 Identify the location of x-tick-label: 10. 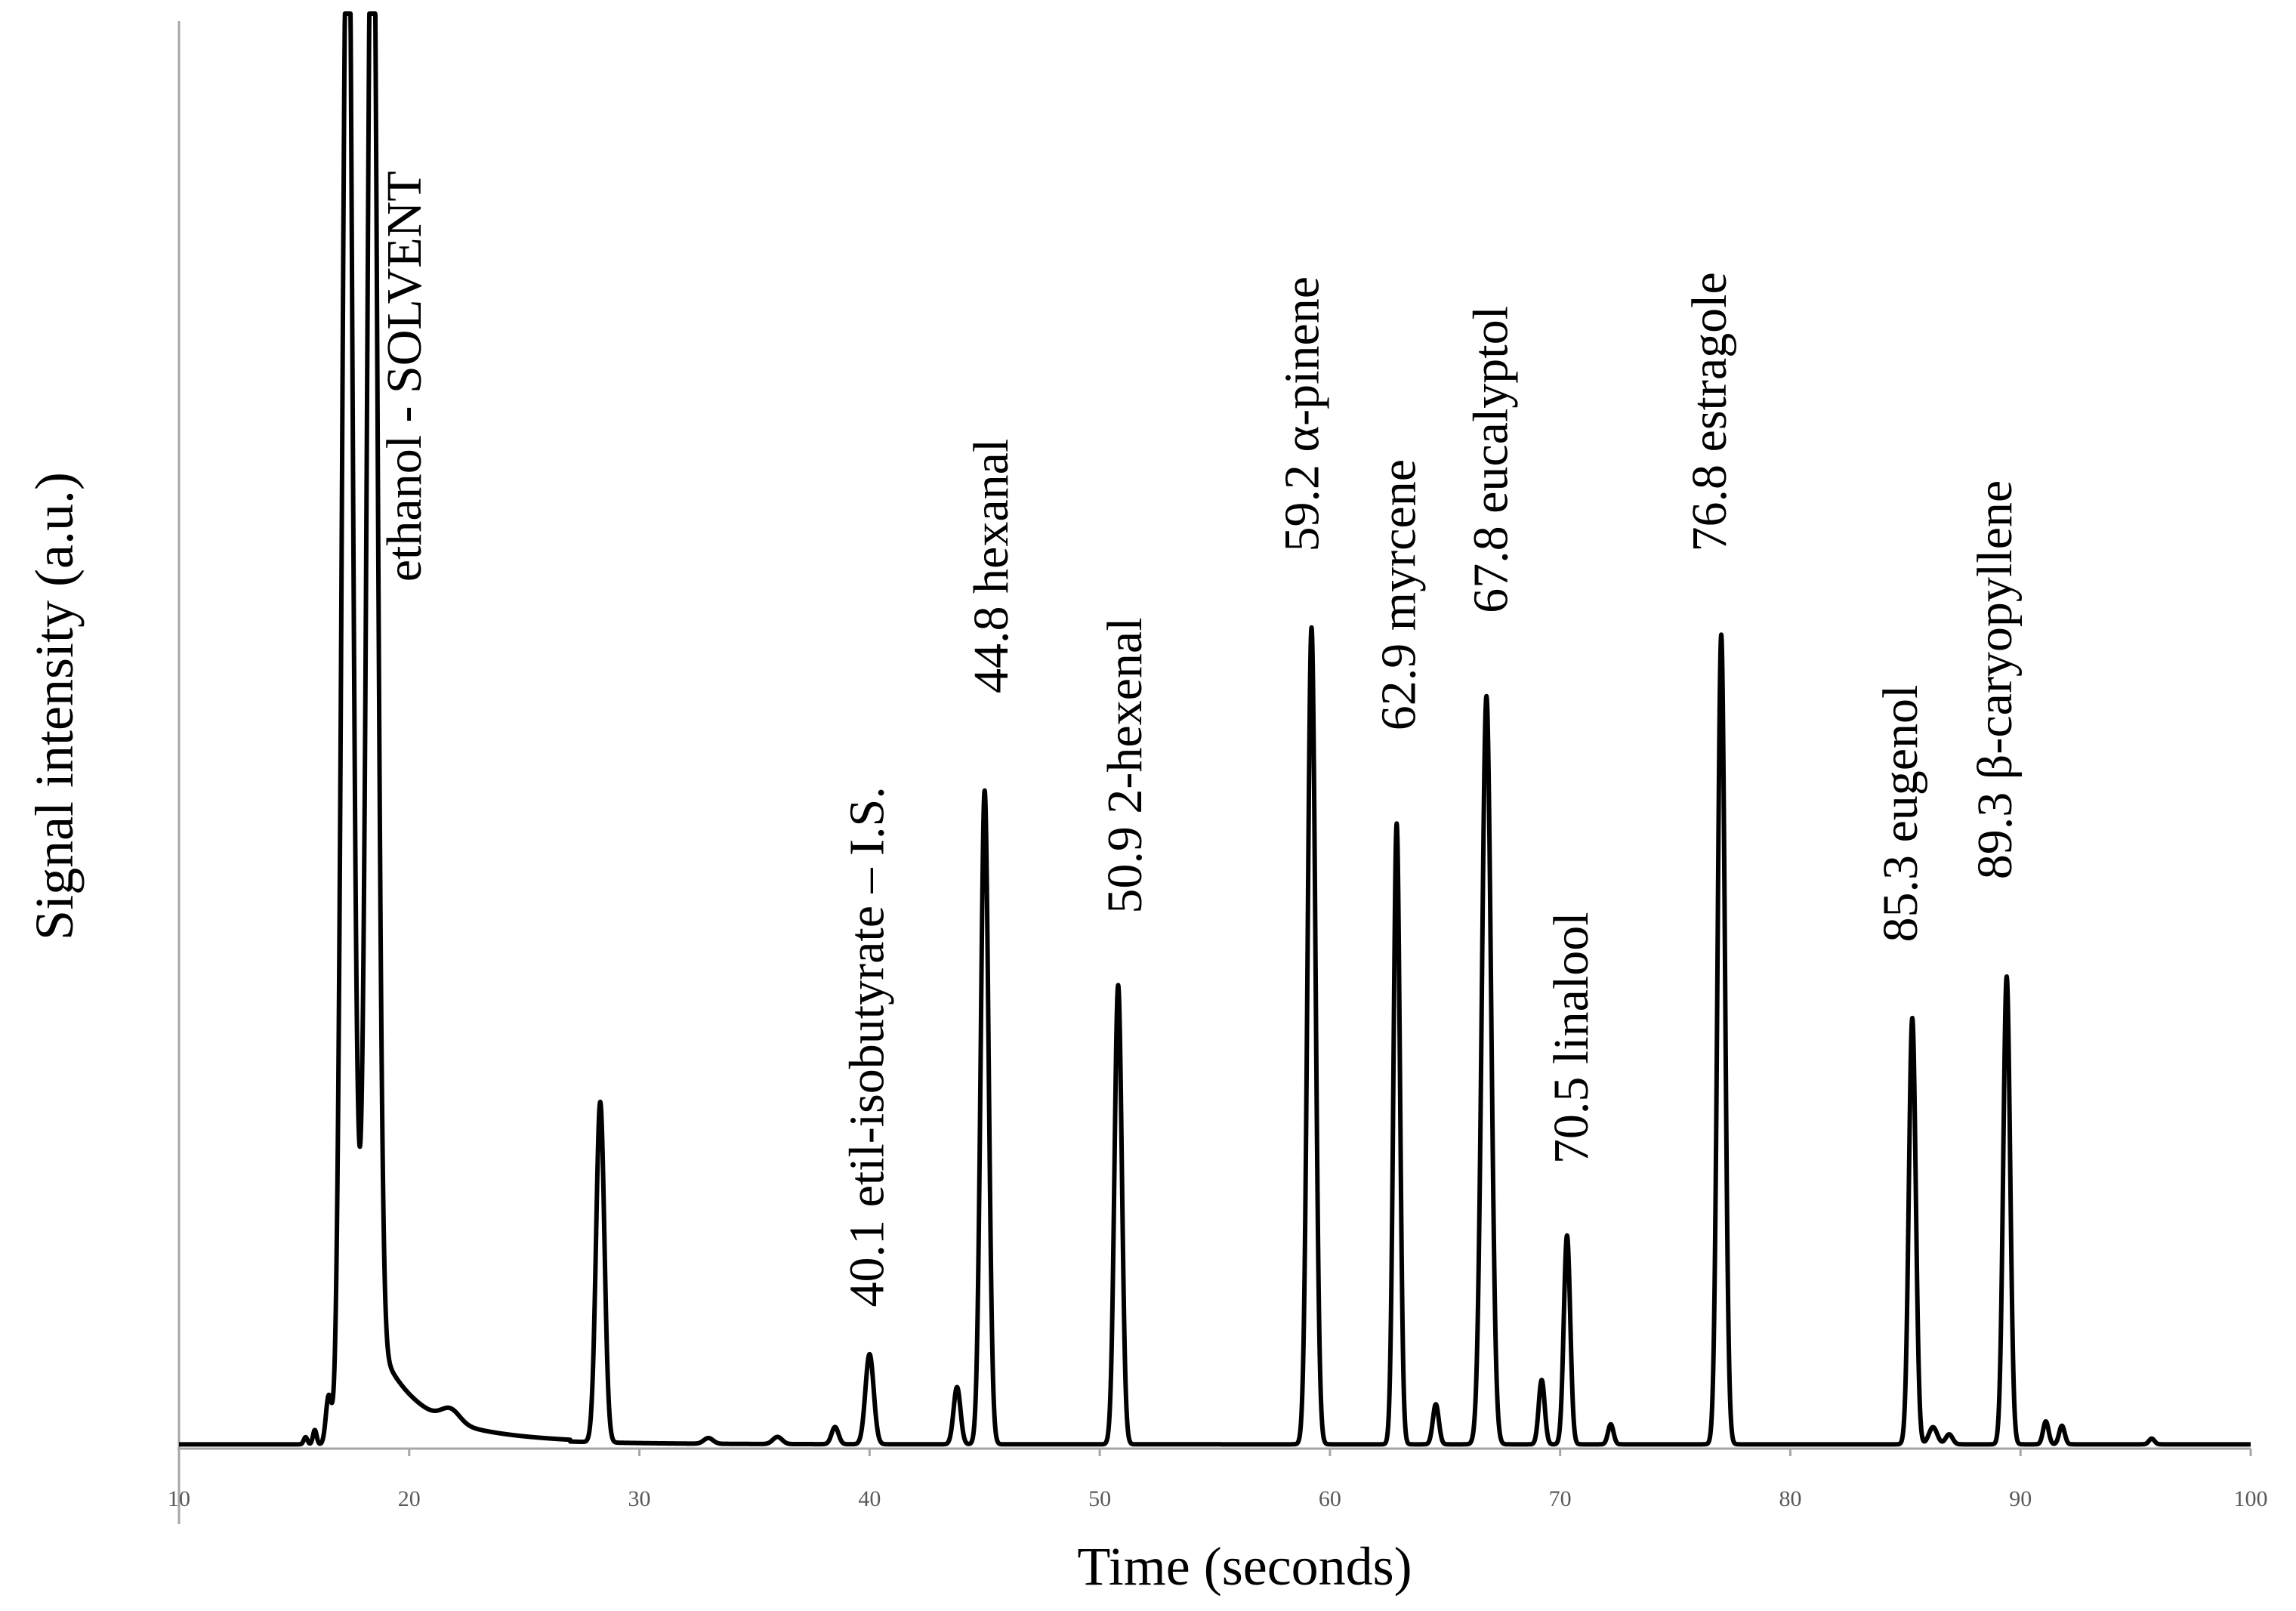
(179, 1498).